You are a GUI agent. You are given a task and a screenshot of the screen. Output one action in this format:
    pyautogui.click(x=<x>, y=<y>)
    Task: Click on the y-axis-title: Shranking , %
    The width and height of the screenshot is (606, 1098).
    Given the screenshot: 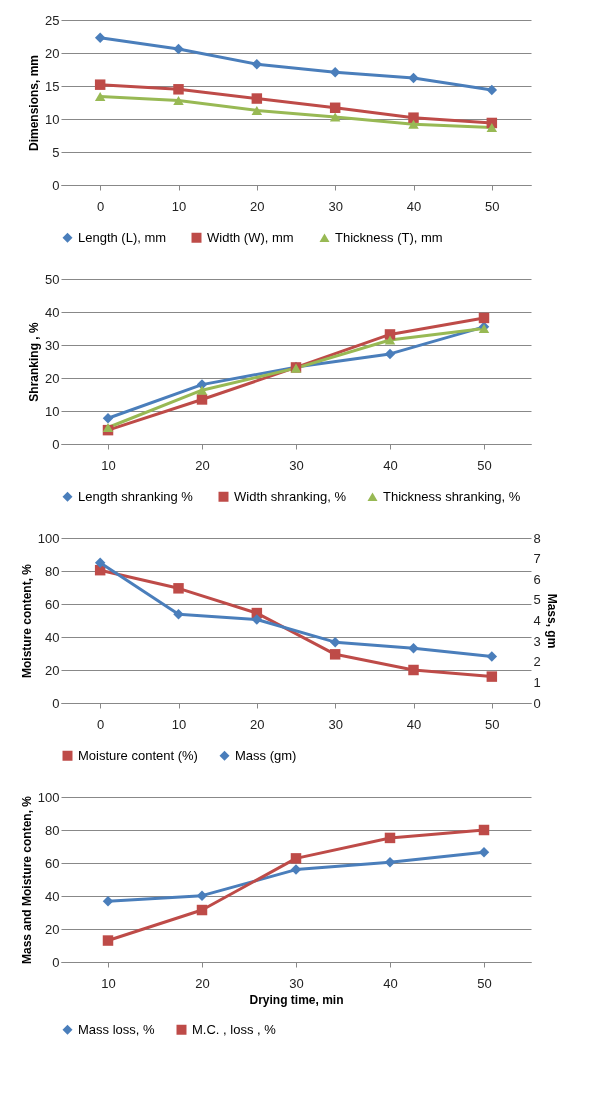 What is the action you would take?
    pyautogui.click(x=34, y=362)
    